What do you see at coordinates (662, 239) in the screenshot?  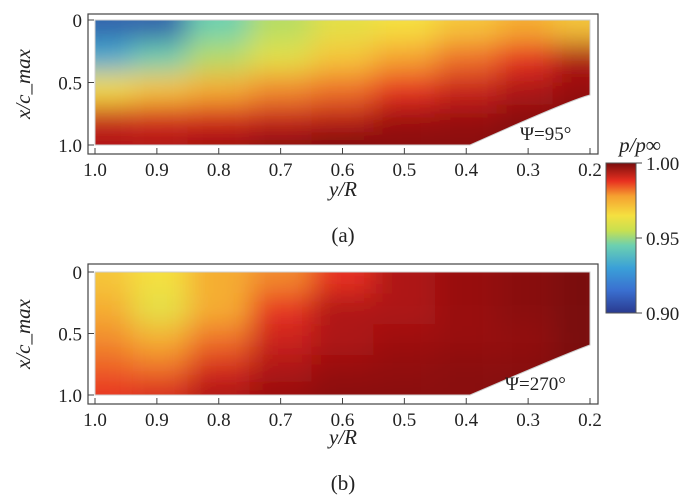 I see `colorbar-tick-label: 0.95` at bounding box center [662, 239].